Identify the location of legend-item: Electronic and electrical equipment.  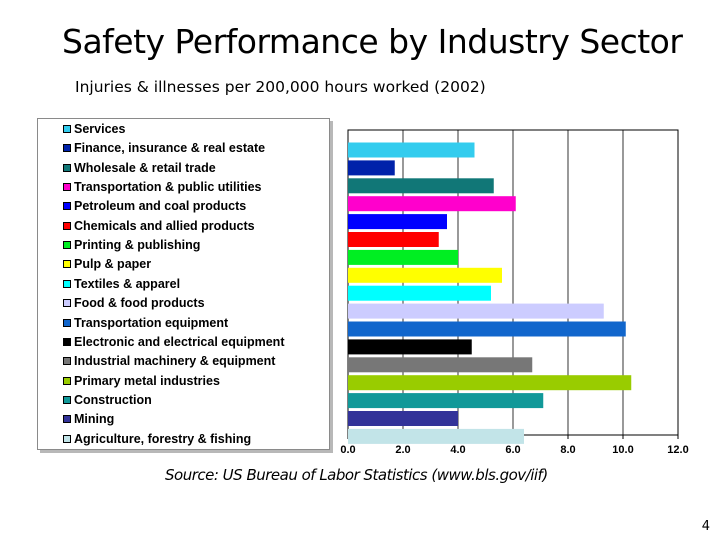
(174, 342).